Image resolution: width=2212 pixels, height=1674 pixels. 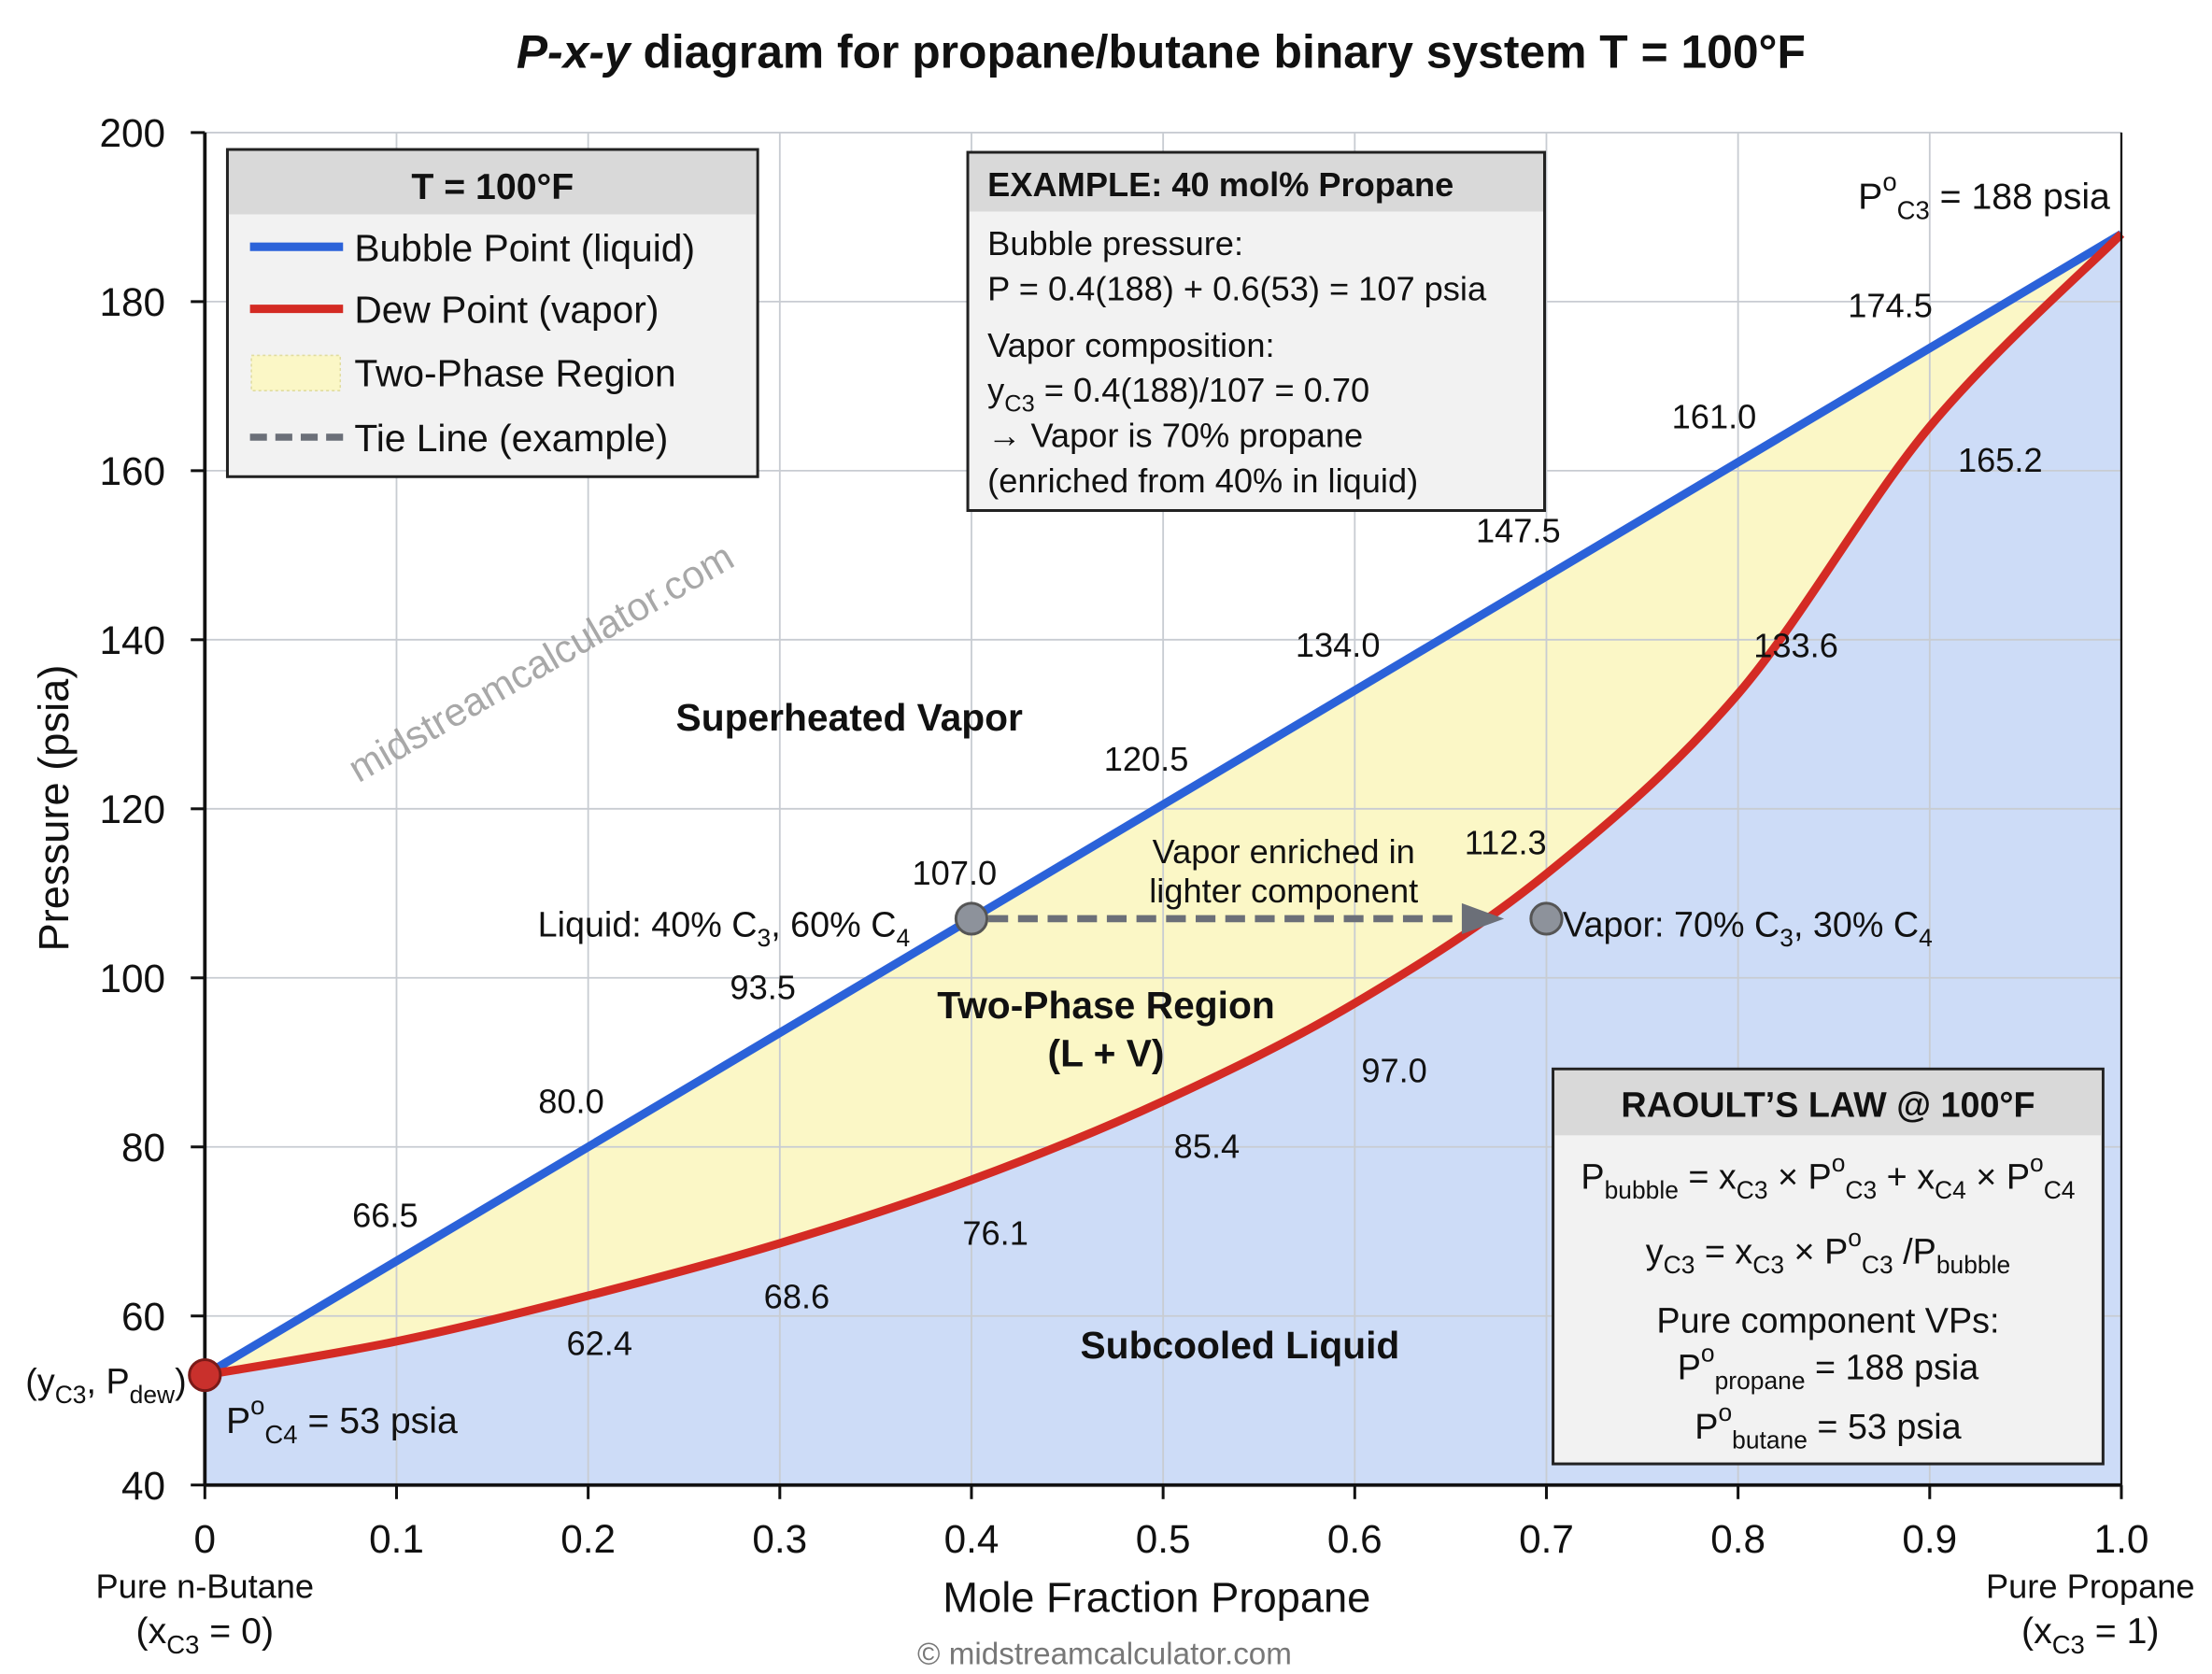 What do you see at coordinates (205, 1539) in the screenshot?
I see `x-tick-label: 0` at bounding box center [205, 1539].